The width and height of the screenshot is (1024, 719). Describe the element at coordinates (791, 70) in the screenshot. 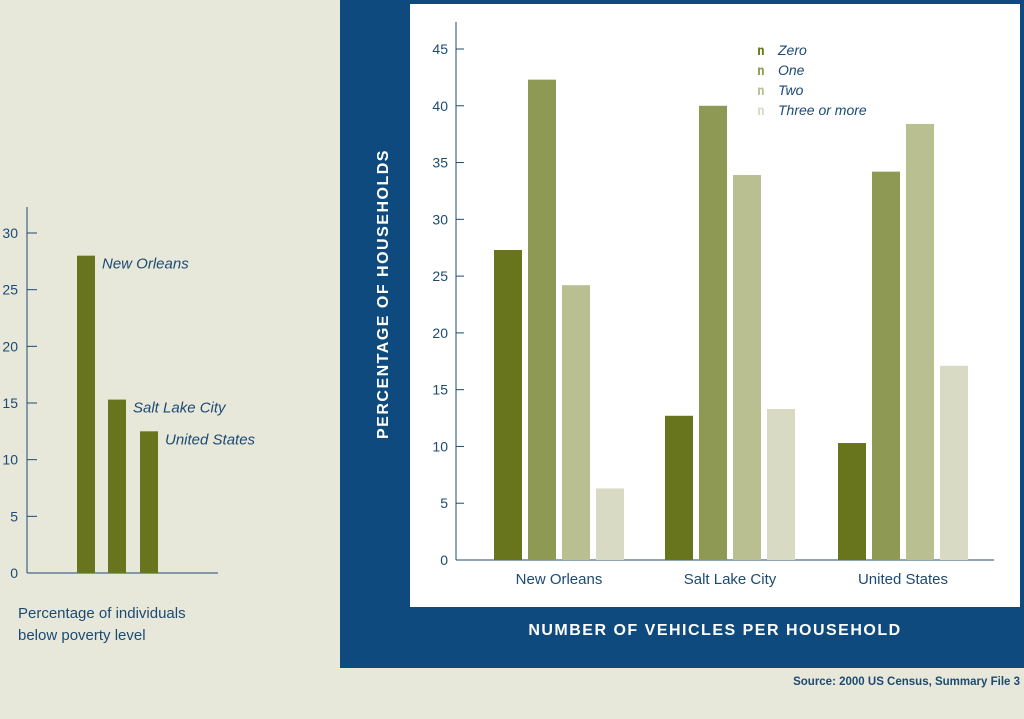

I see `legend-label: One` at that location.